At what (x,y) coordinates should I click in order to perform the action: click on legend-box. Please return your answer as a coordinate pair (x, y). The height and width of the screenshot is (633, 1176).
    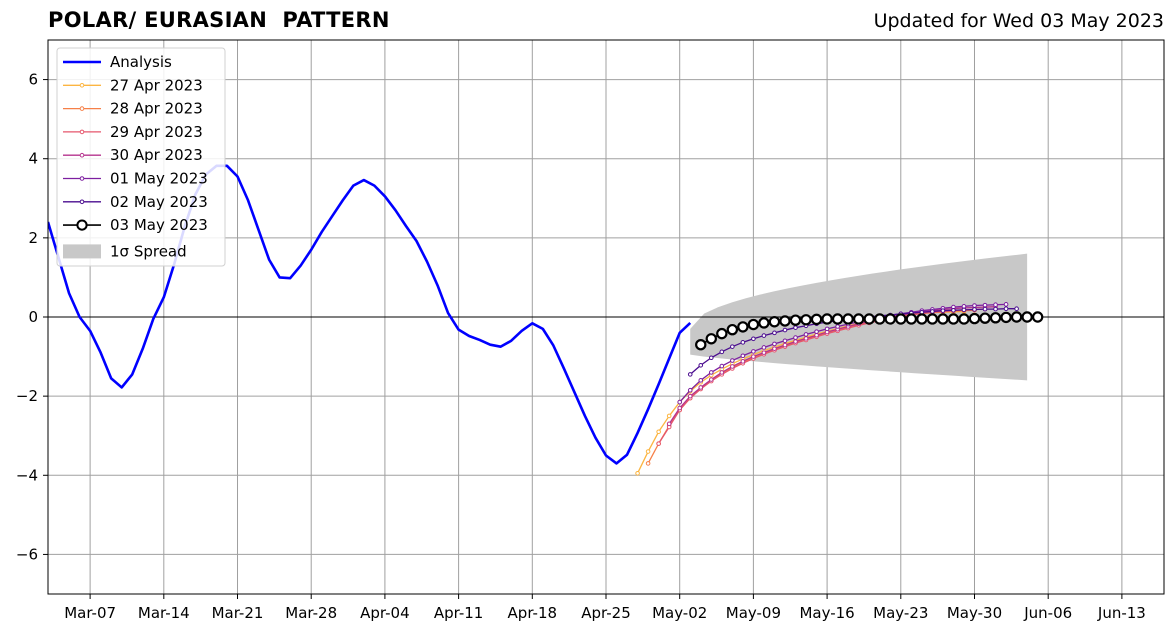
    Looking at the image, I should click on (141, 157).